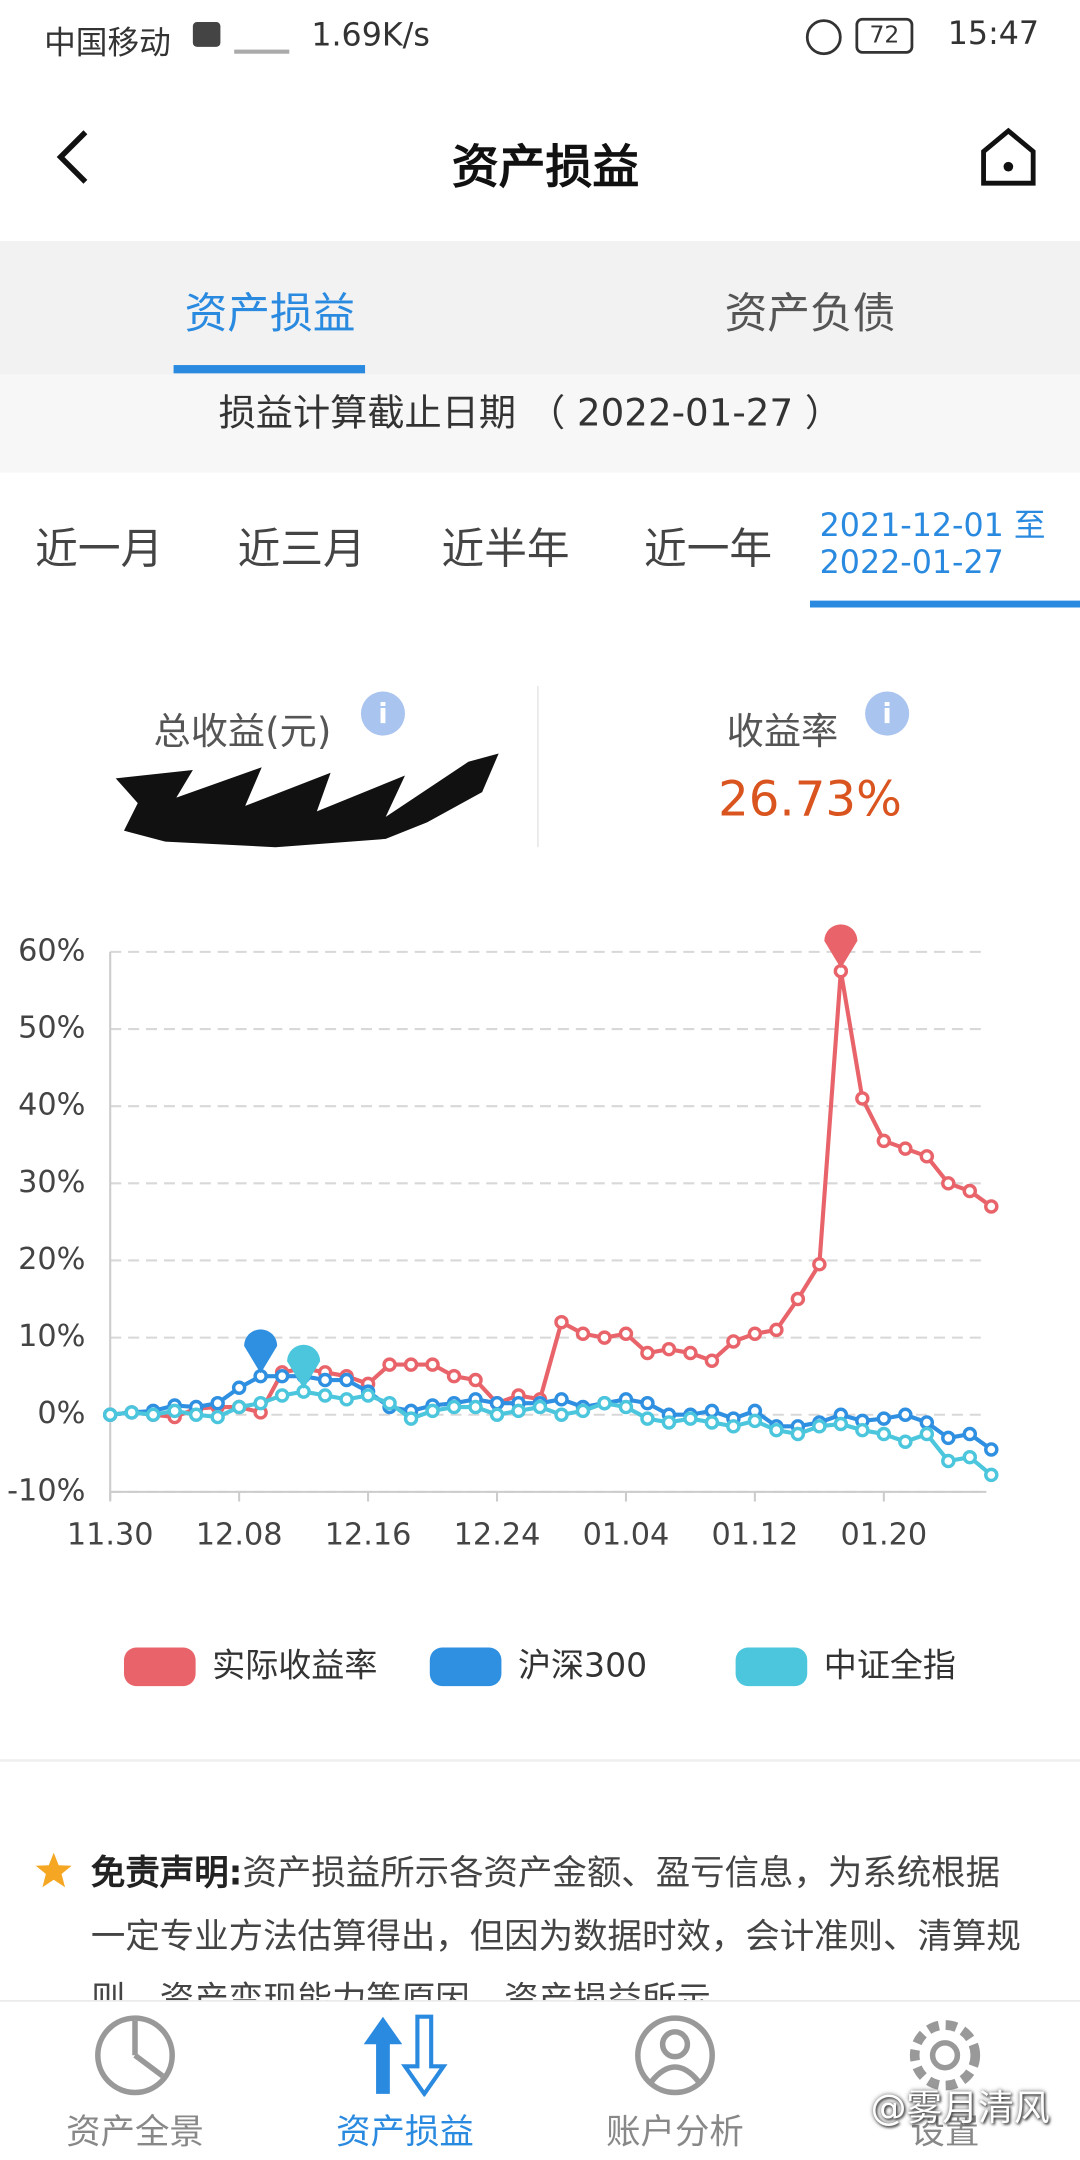 The width and height of the screenshot is (1080, 2160). Describe the element at coordinates (51, 1105) in the screenshot. I see `y-tick-label: 40%` at that location.